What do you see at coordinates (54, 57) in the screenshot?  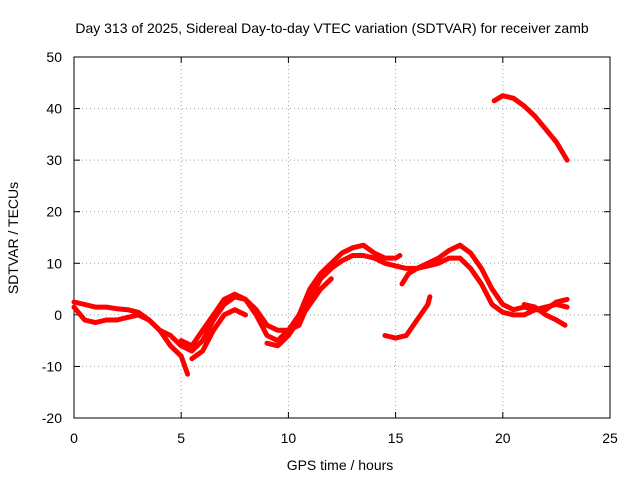 I see `y-tick-label: 50` at bounding box center [54, 57].